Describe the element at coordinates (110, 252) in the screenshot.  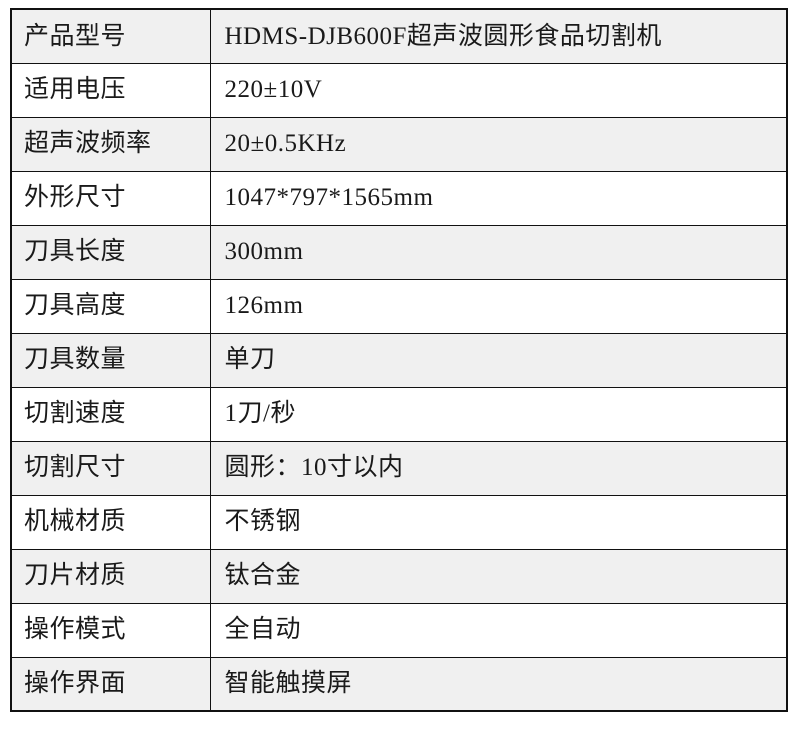
I see `spec-label-cell: 刀具长度` at that location.